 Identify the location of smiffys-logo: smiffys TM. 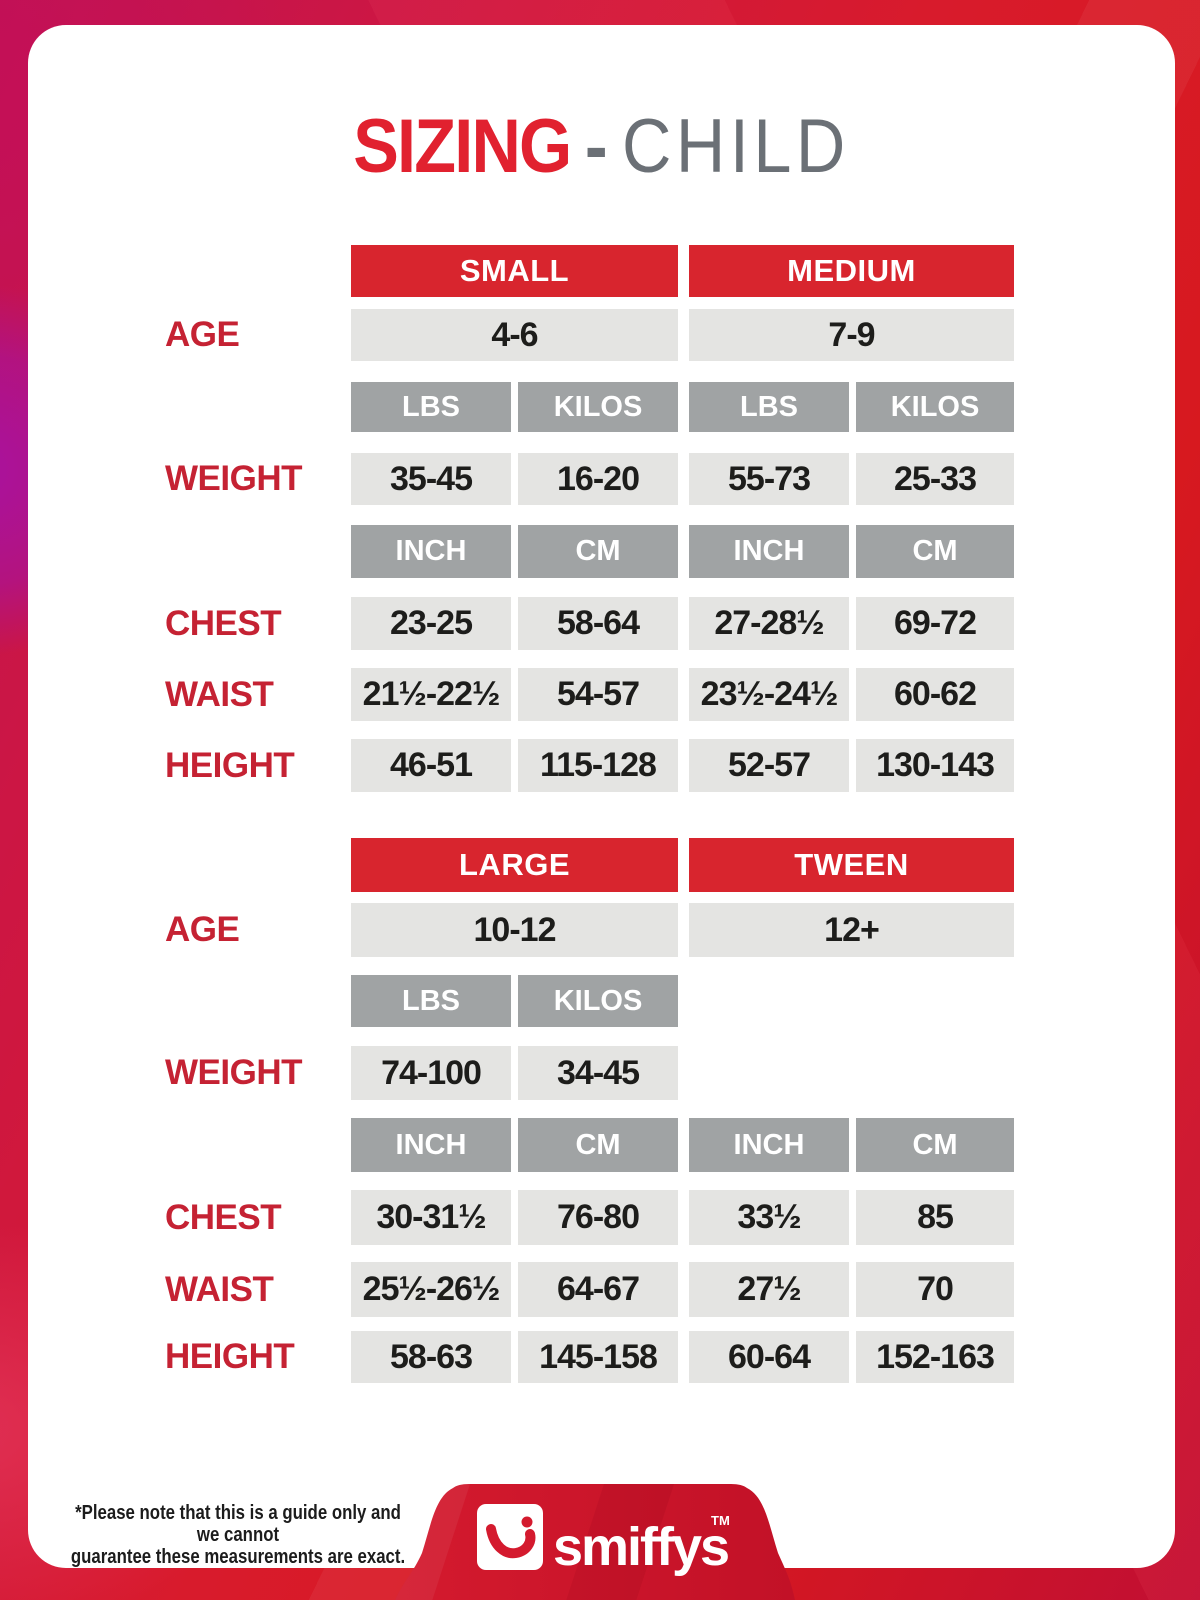
(603, 1540).